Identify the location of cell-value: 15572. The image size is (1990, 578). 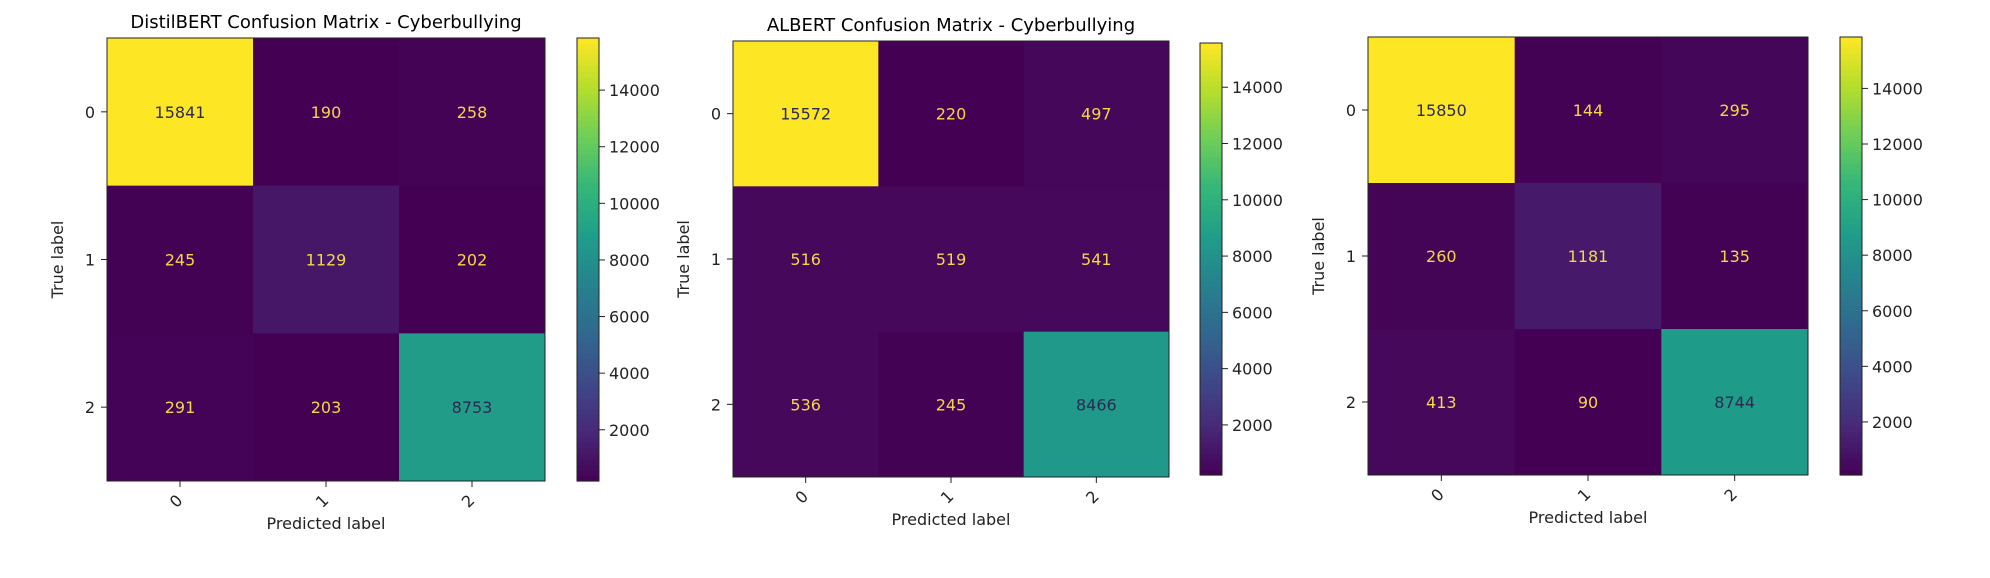
(805, 114).